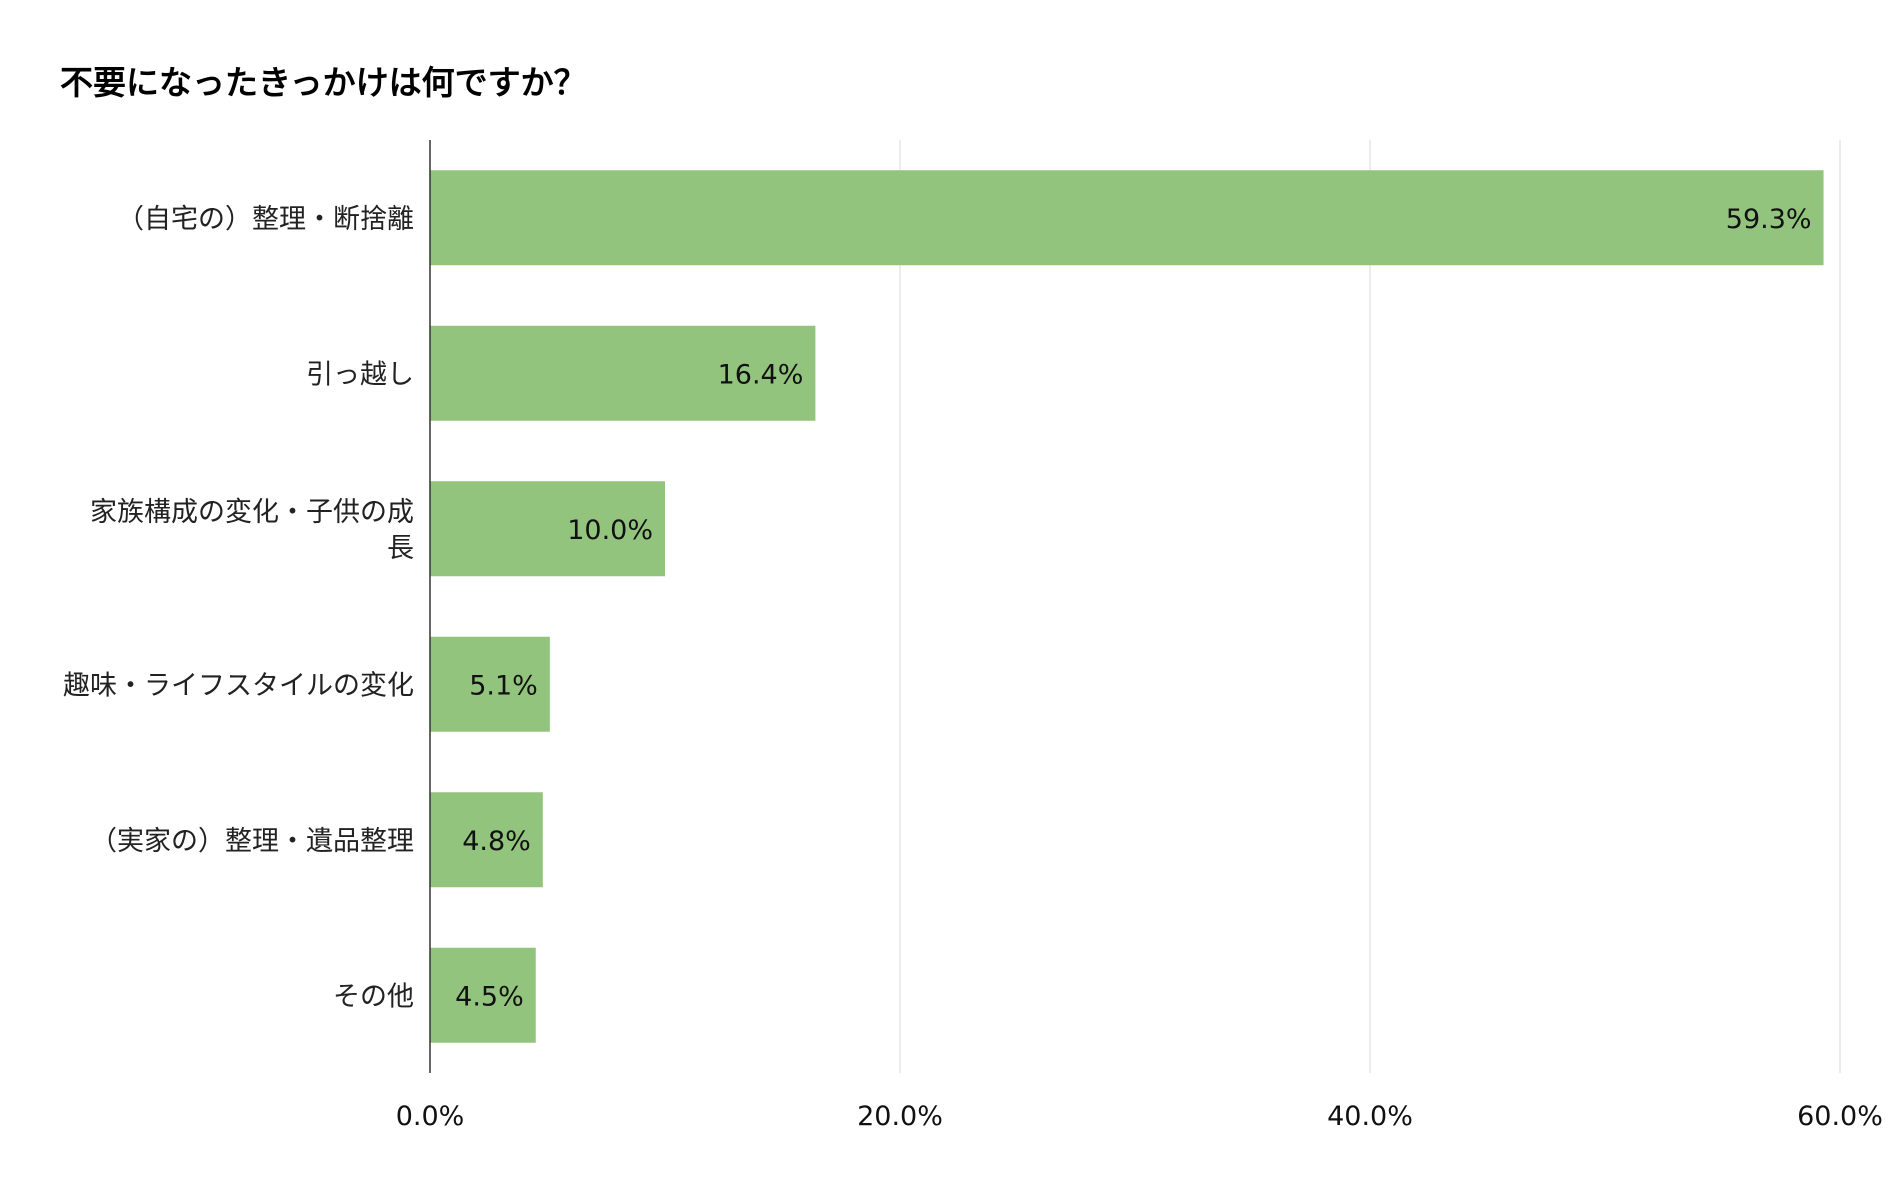  Describe the element at coordinates (503, 685) in the screenshot. I see `data-label-3: 5.1%` at that location.